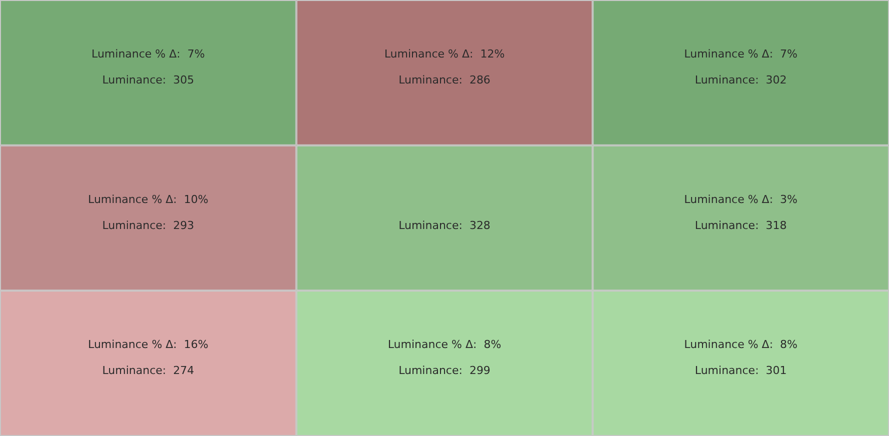  Describe the element at coordinates (444, 54) in the screenshot. I see `annotation: Luminance % Δ: 12%` at that location.